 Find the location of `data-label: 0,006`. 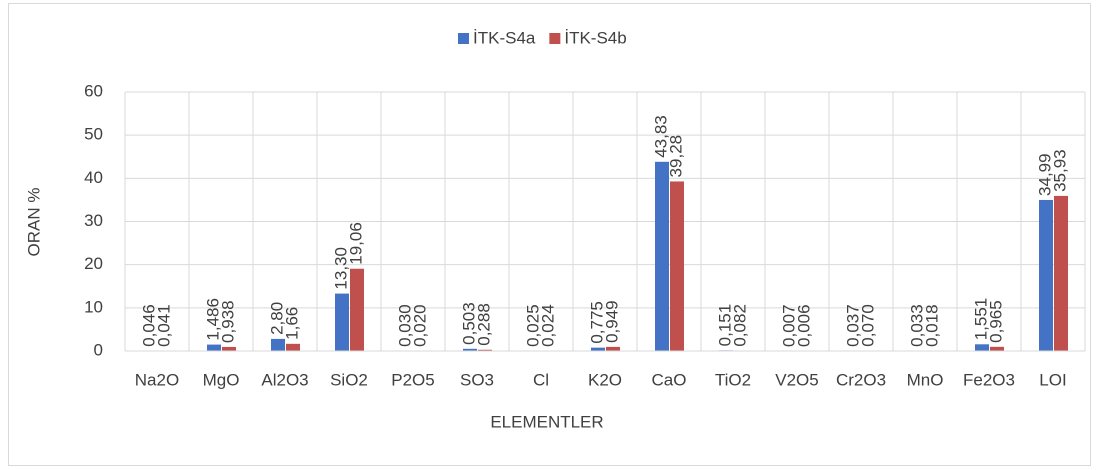

data-label: 0,006 is located at coordinates (803, 325).